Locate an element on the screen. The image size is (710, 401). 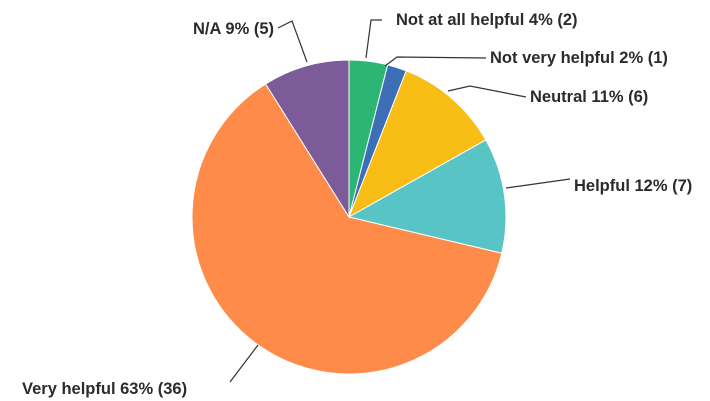
pie-slice-neutral is located at coordinates (417, 144).